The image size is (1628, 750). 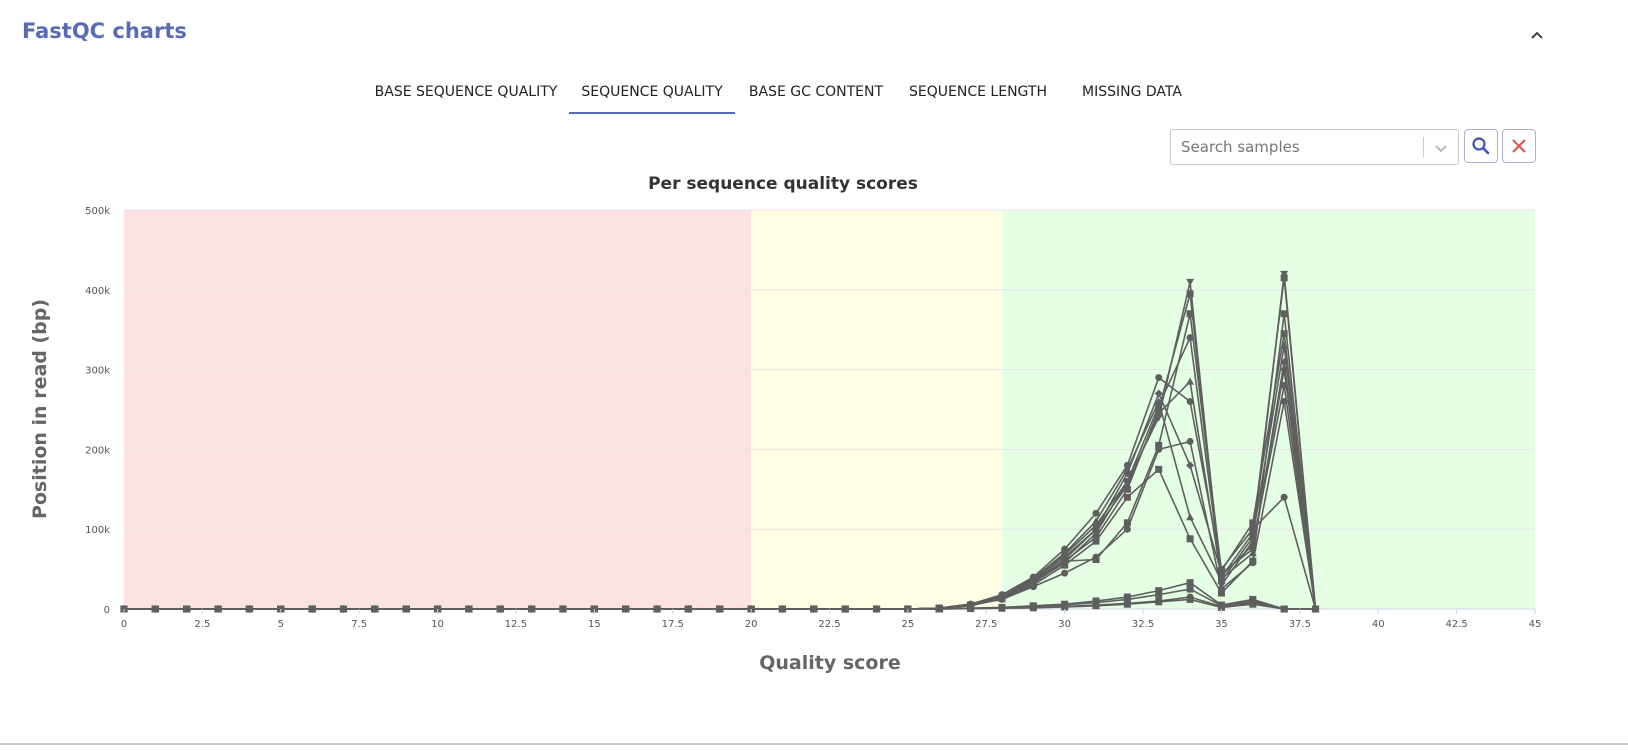 What do you see at coordinates (202, 624) in the screenshot?
I see `x-tick-label: 2.5` at bounding box center [202, 624].